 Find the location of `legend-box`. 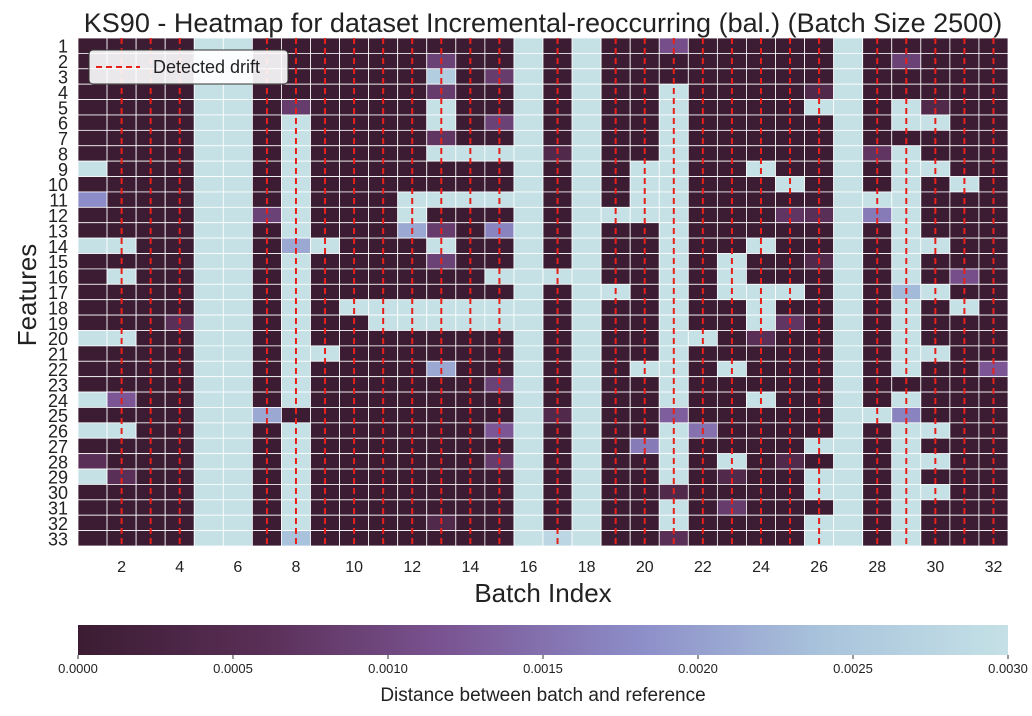

legend-box is located at coordinates (188, 67).